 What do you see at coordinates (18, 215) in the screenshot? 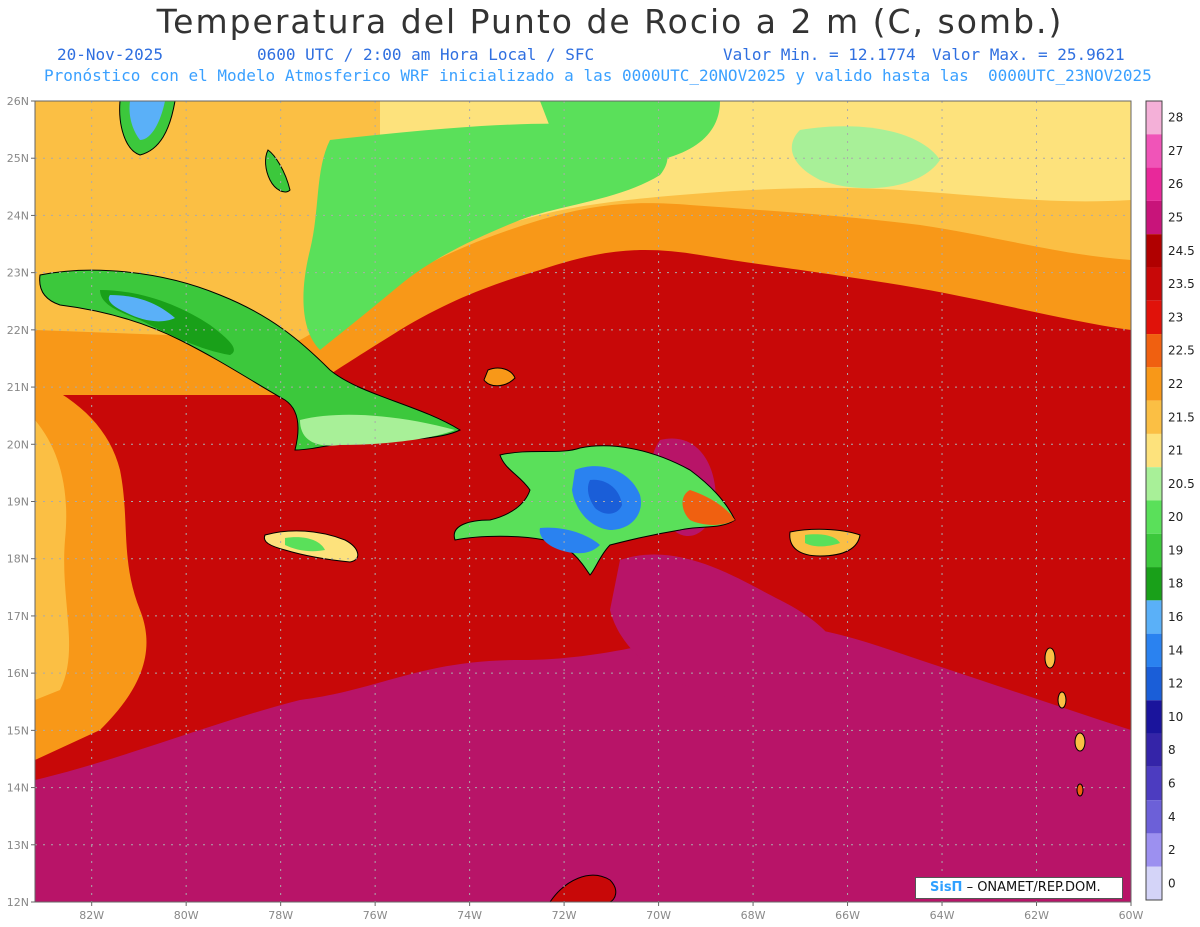
I see `lat-tick-label: 24N` at bounding box center [18, 215].